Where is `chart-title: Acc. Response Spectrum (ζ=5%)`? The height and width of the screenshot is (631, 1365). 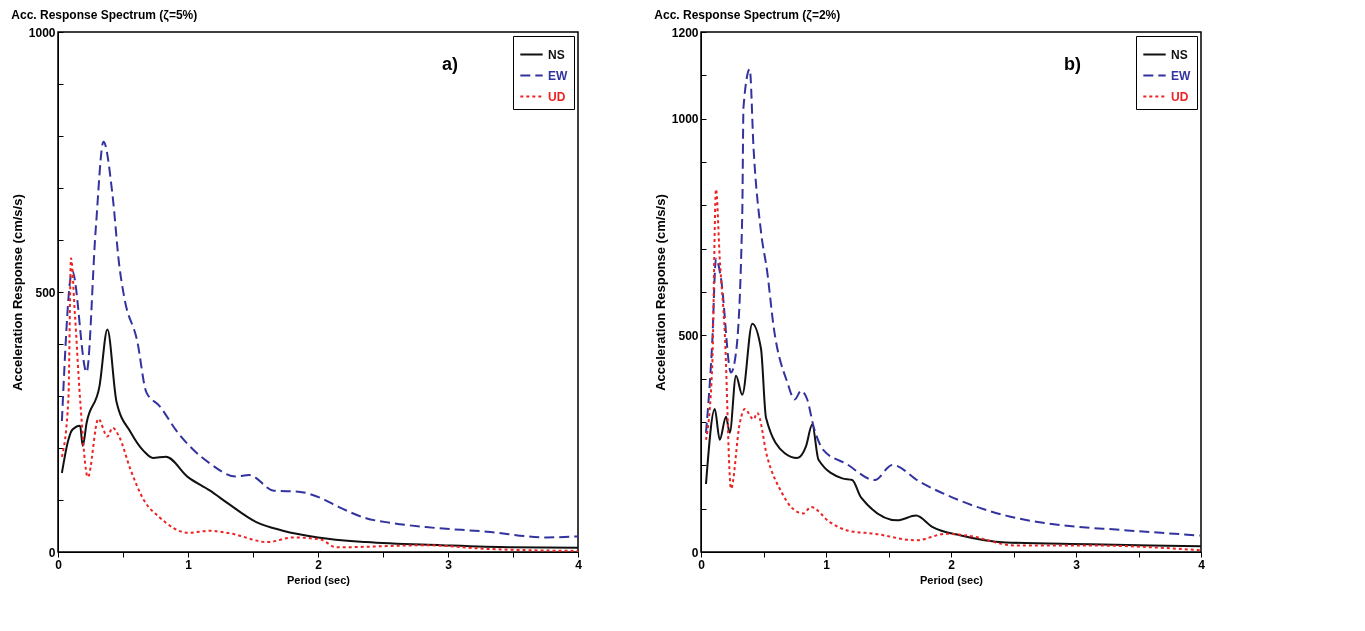
chart-title: Acc. Response Spectrum (ζ=5%) is located at coordinates (104, 15).